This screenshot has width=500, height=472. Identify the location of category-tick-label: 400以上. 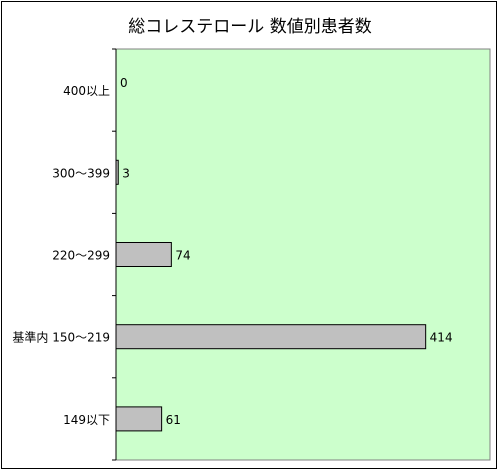
(86, 91).